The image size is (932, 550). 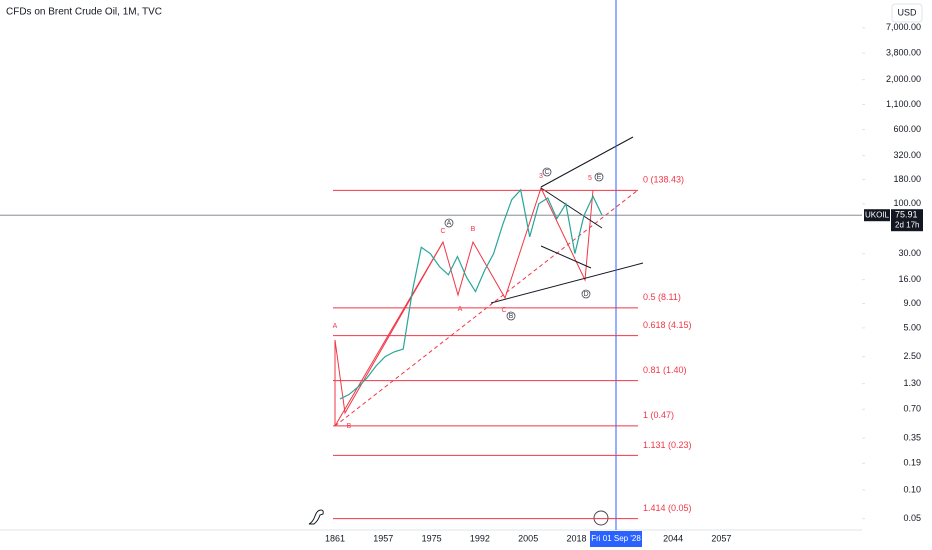 I want to click on y-tick-label: 9.00, so click(x=912, y=303).